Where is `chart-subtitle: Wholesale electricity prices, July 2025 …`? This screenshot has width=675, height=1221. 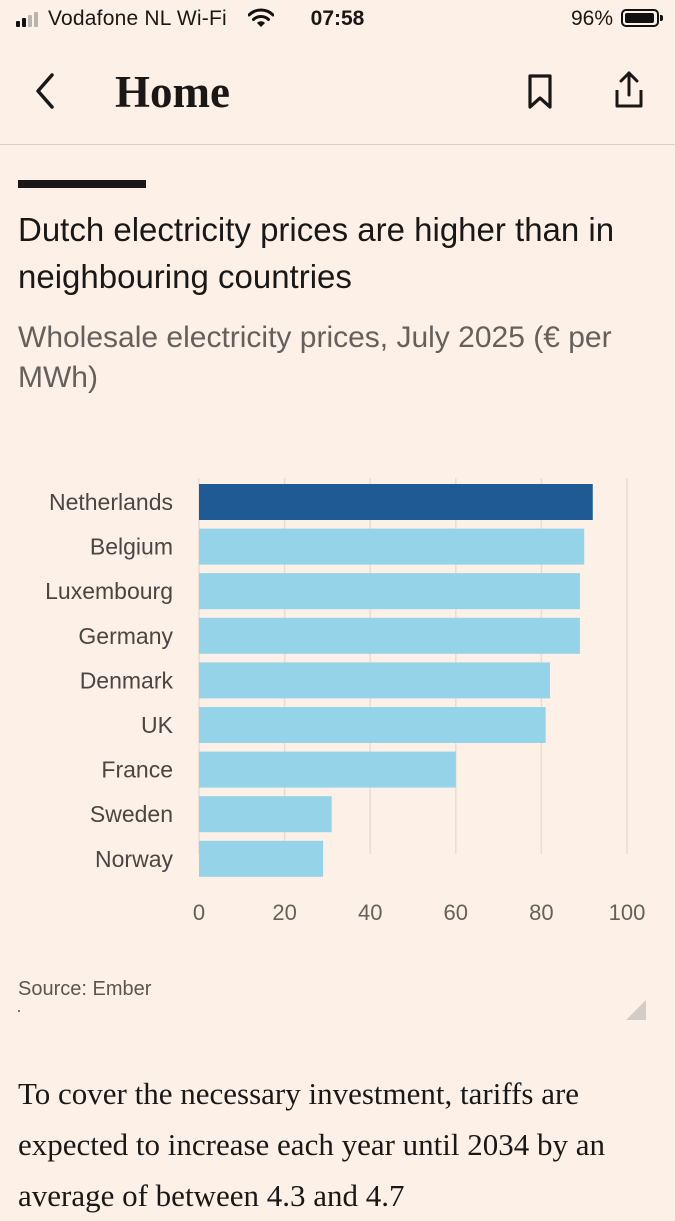
chart-subtitle: Wholesale electricity prices, July 2025 … is located at coordinates (315, 357).